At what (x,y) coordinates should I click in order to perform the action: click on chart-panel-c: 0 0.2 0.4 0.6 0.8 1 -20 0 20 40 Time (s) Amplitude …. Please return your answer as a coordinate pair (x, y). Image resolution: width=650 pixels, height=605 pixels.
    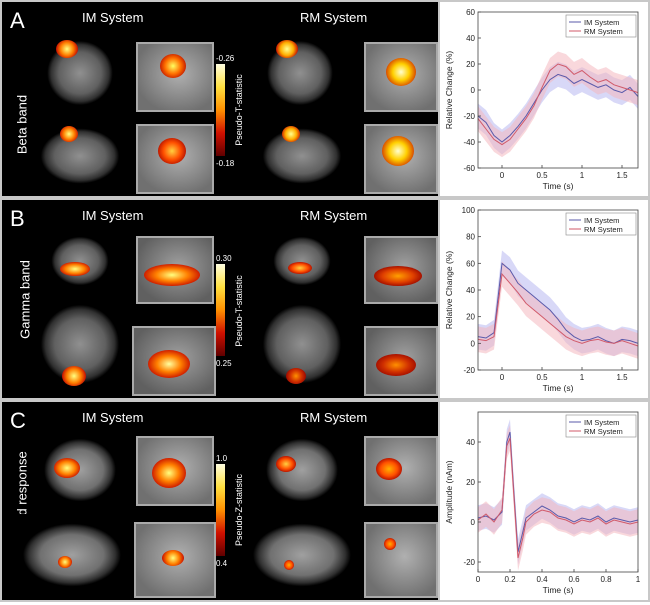
    Looking at the image, I should click on (544, 501).